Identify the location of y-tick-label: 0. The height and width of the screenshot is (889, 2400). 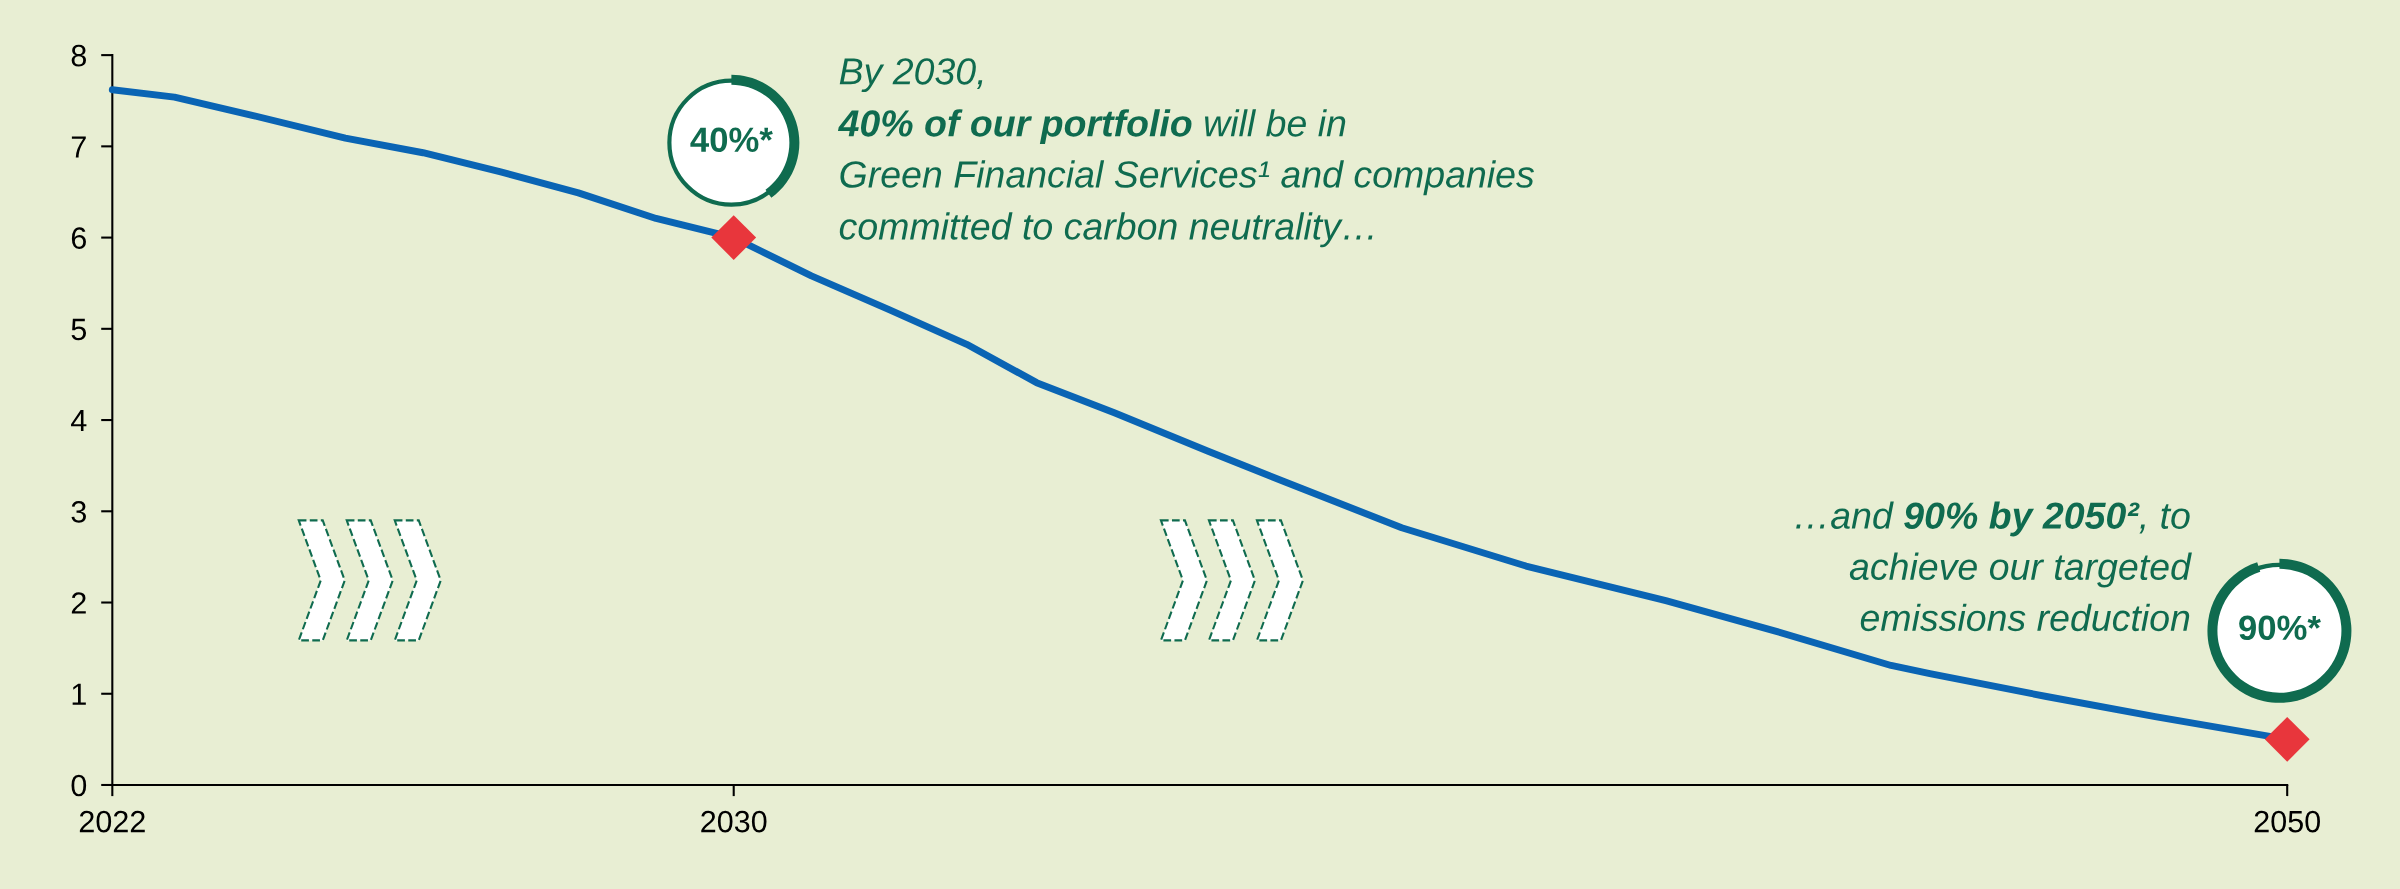
(79, 785).